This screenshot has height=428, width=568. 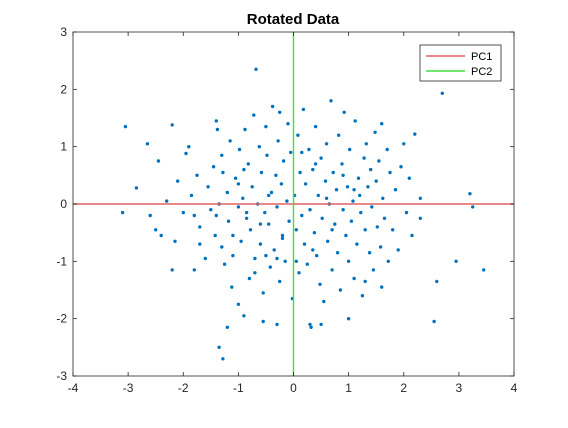 I want to click on y-tick-label: 3, so click(x=63, y=32).